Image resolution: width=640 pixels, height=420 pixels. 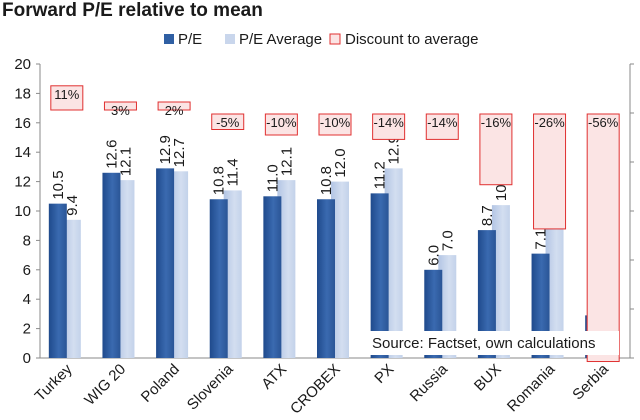 I want to click on legend-swatch-pe, so click(x=169, y=39).